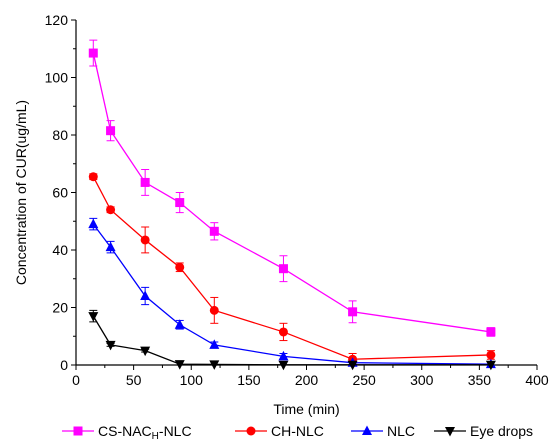  I want to click on x-tick-label: 250, so click(364, 380).